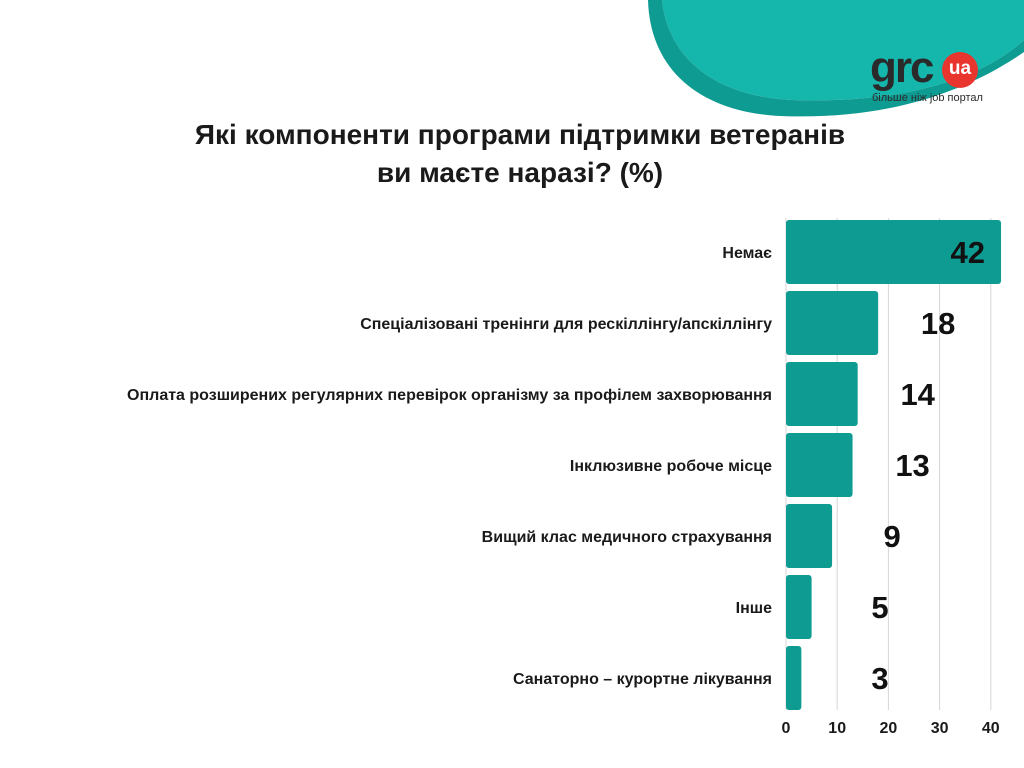 This screenshot has width=1024, height=768. What do you see at coordinates (879, 678) in the screenshot?
I see `data-label: 3` at bounding box center [879, 678].